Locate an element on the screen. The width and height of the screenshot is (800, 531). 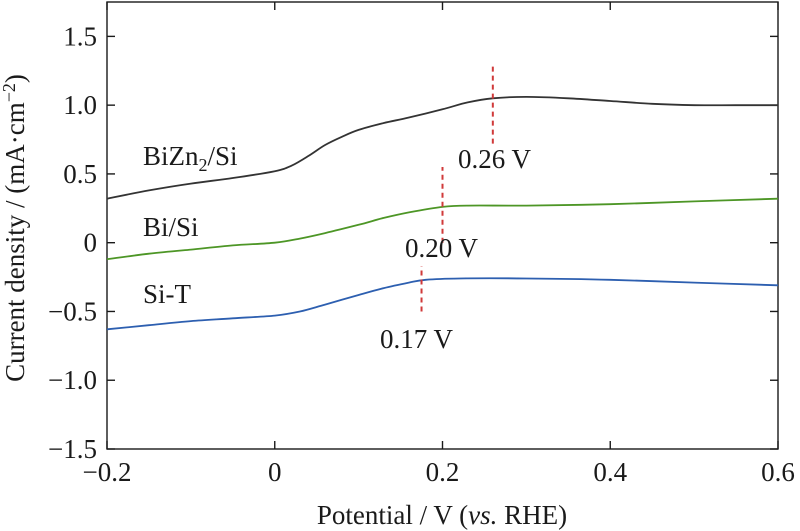
x-tick-label-4: 0.6 is located at coordinates (778, 472).